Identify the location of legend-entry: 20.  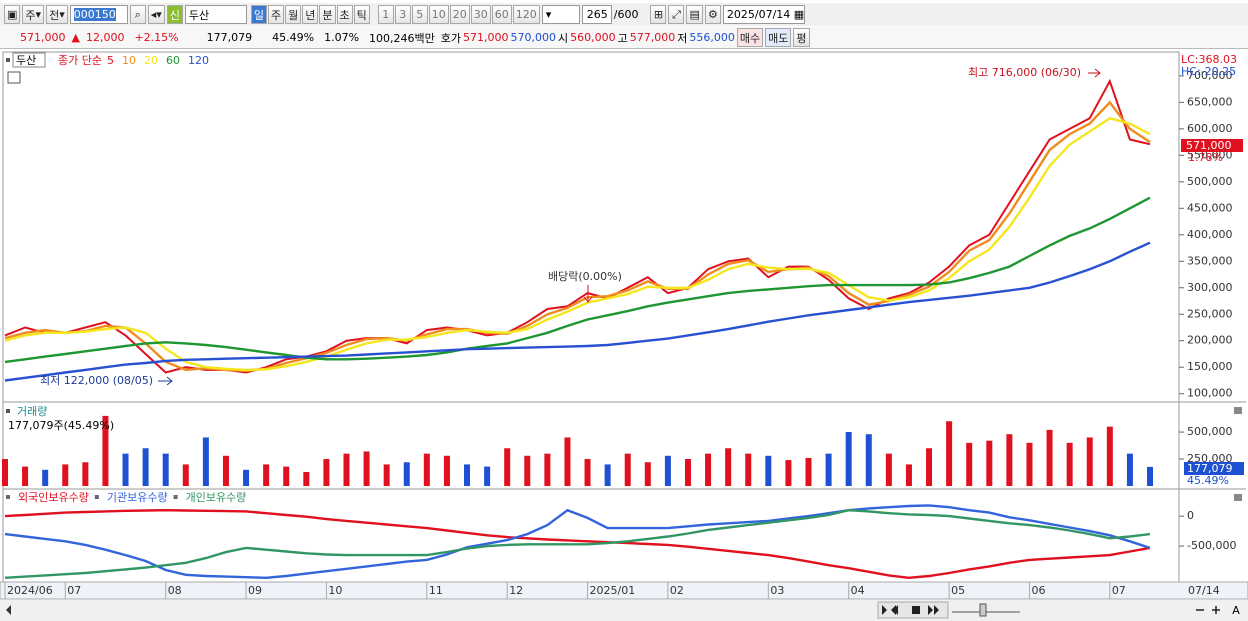
(151, 60).